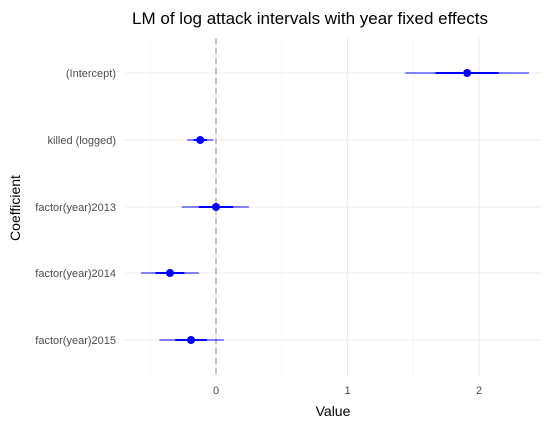 The width and height of the screenshot is (553, 424). Describe the element at coordinates (82, 141) in the screenshot. I see `y-tick-label-1: killed (logged)` at that location.